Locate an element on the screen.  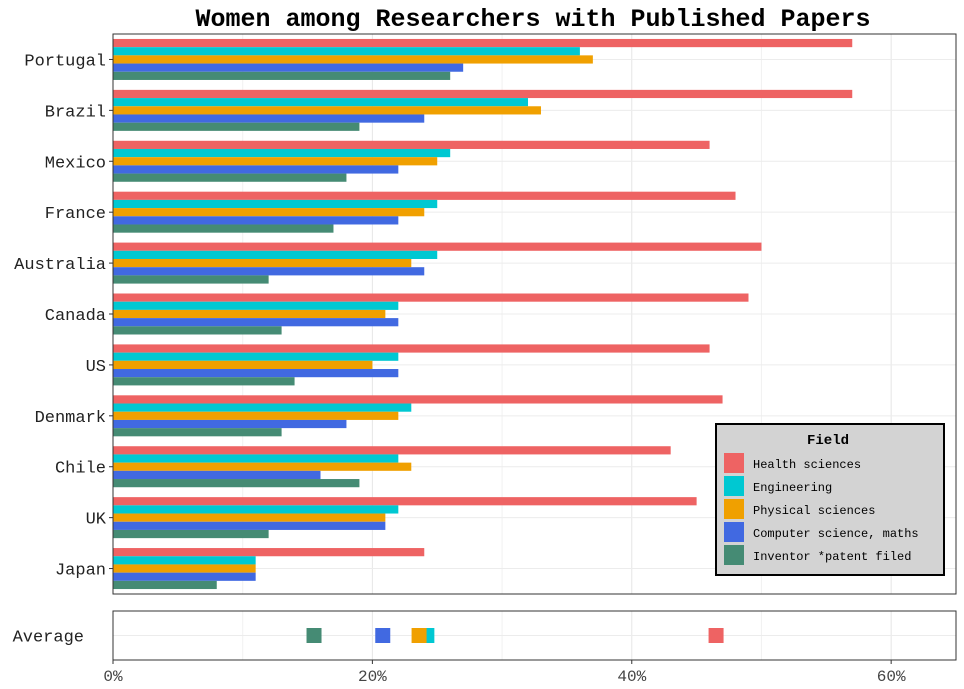
category-group-japan is located at coordinates (269, 569).